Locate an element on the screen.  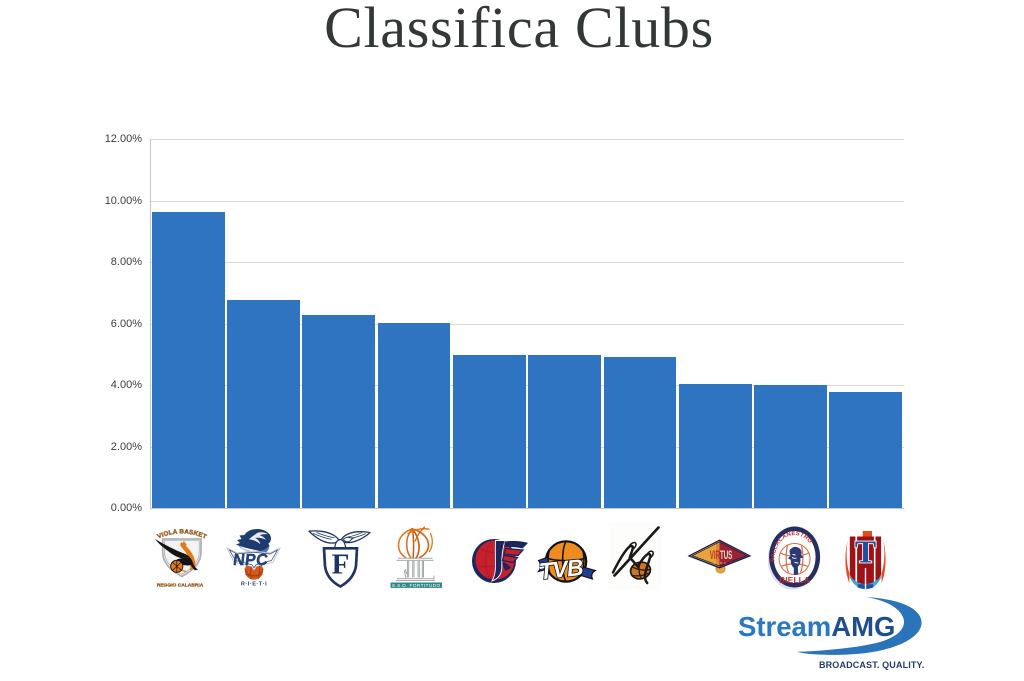
svg-text: S.S.D. FORTITUDO is located at coordinates (416, 586).